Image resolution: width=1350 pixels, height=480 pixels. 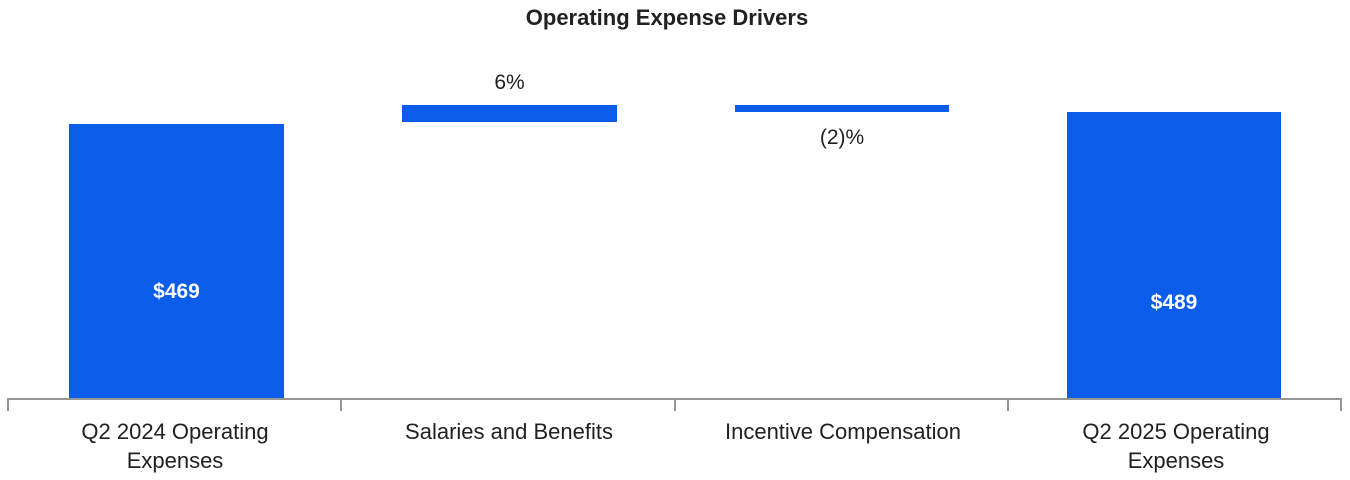 I want to click on bar-q2-2025-operating-expenses, so click(x=1174, y=255).